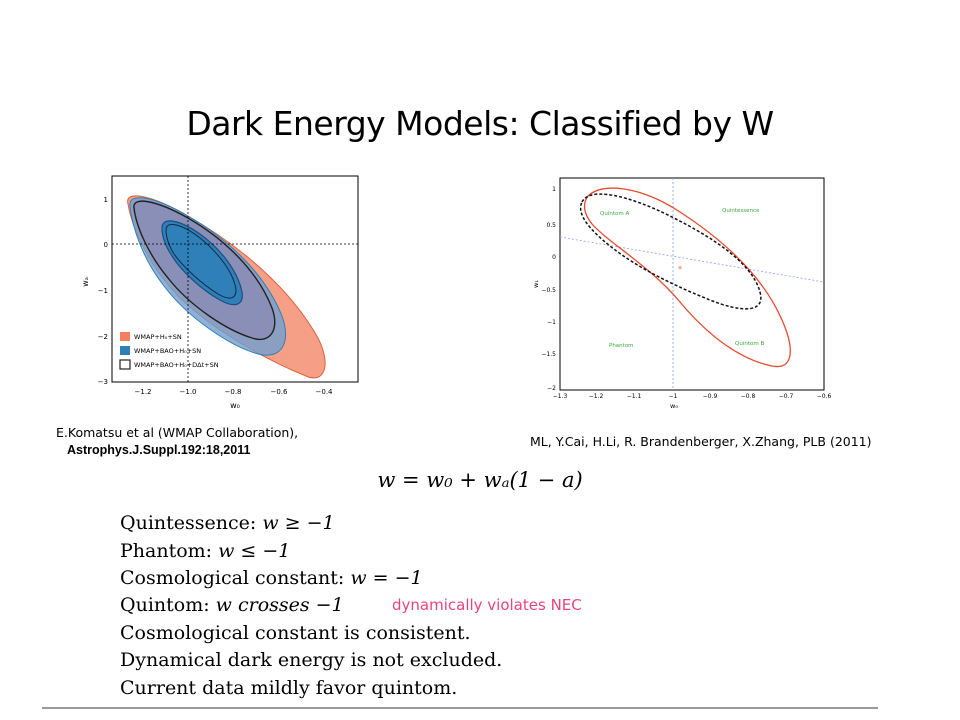  Describe the element at coordinates (166, 551) in the screenshot. I see `statement-label: Phantom:` at that location.